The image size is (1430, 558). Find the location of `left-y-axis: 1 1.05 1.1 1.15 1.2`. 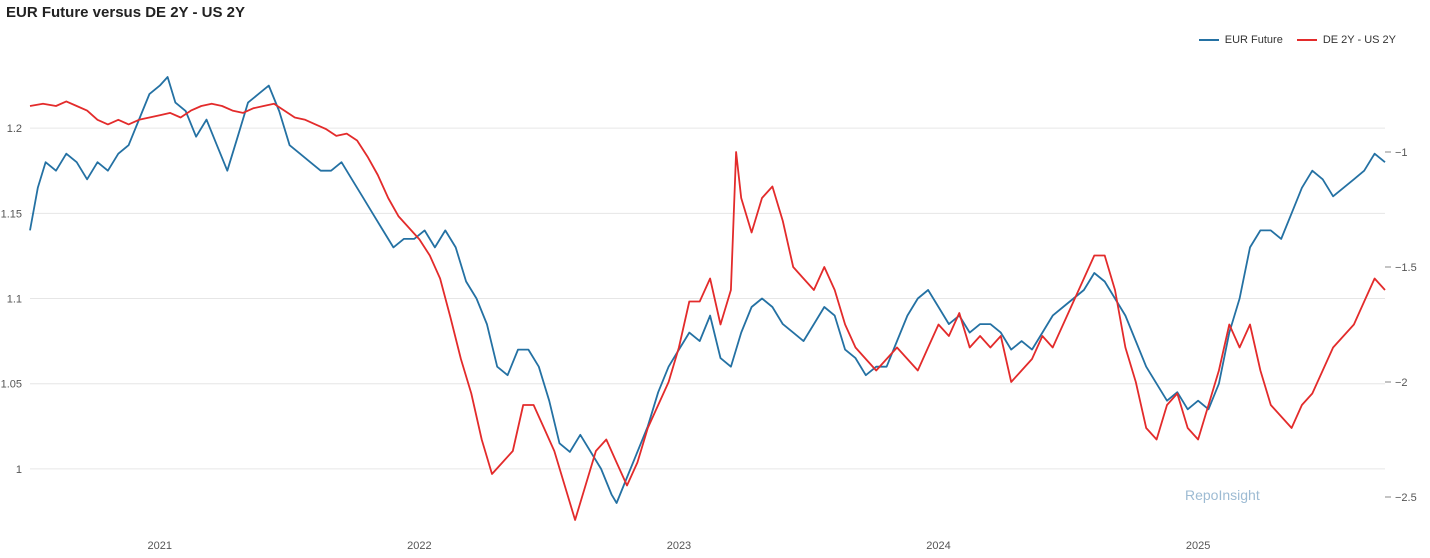

left-y-axis: 1 1.05 1.1 1.15 1.2 is located at coordinates (11, 299).